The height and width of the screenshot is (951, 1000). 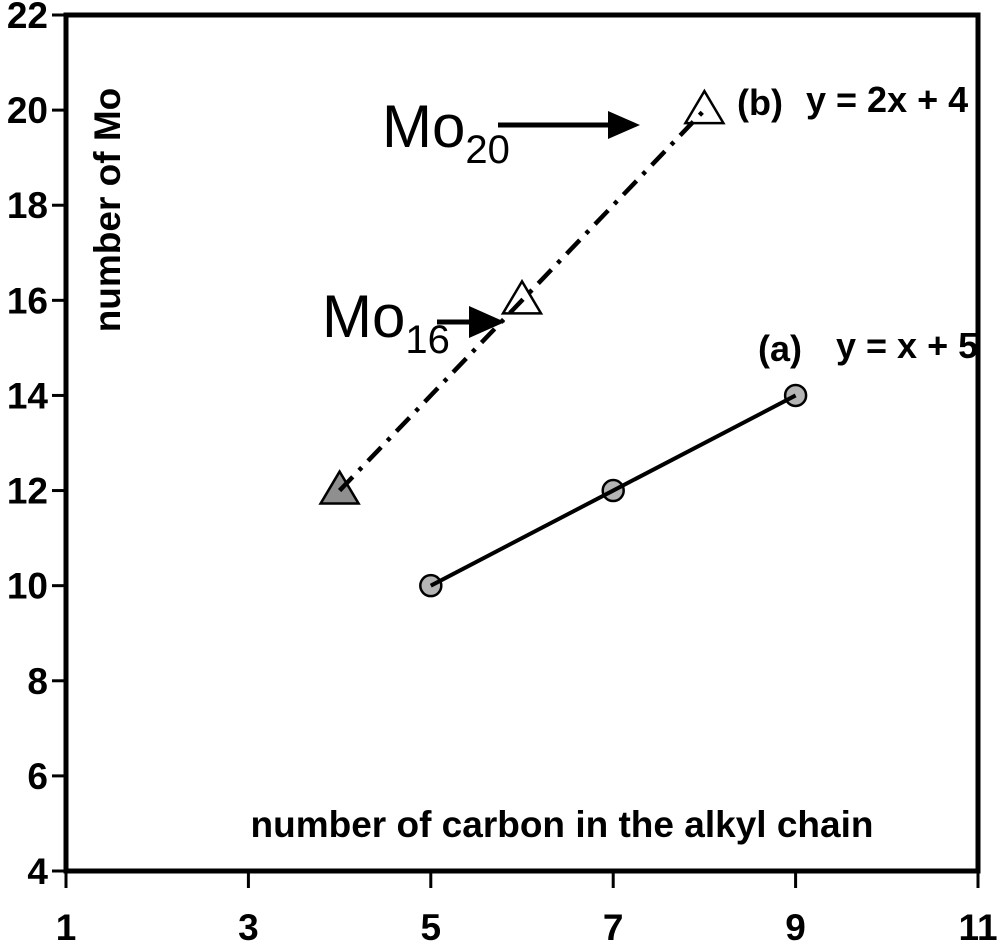 I want to click on x-tick-label-11: 11, so click(x=977, y=927).